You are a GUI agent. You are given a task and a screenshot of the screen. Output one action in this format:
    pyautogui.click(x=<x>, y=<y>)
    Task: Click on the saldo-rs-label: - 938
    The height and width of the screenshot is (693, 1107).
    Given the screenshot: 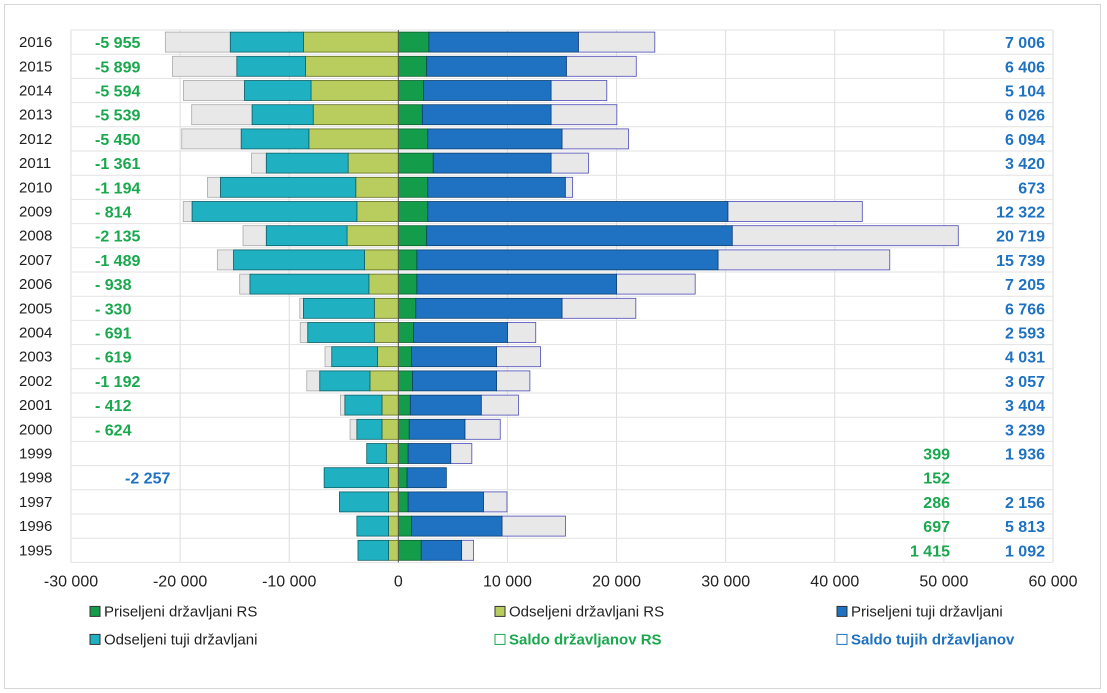 What is the action you would take?
    pyautogui.click(x=113, y=285)
    